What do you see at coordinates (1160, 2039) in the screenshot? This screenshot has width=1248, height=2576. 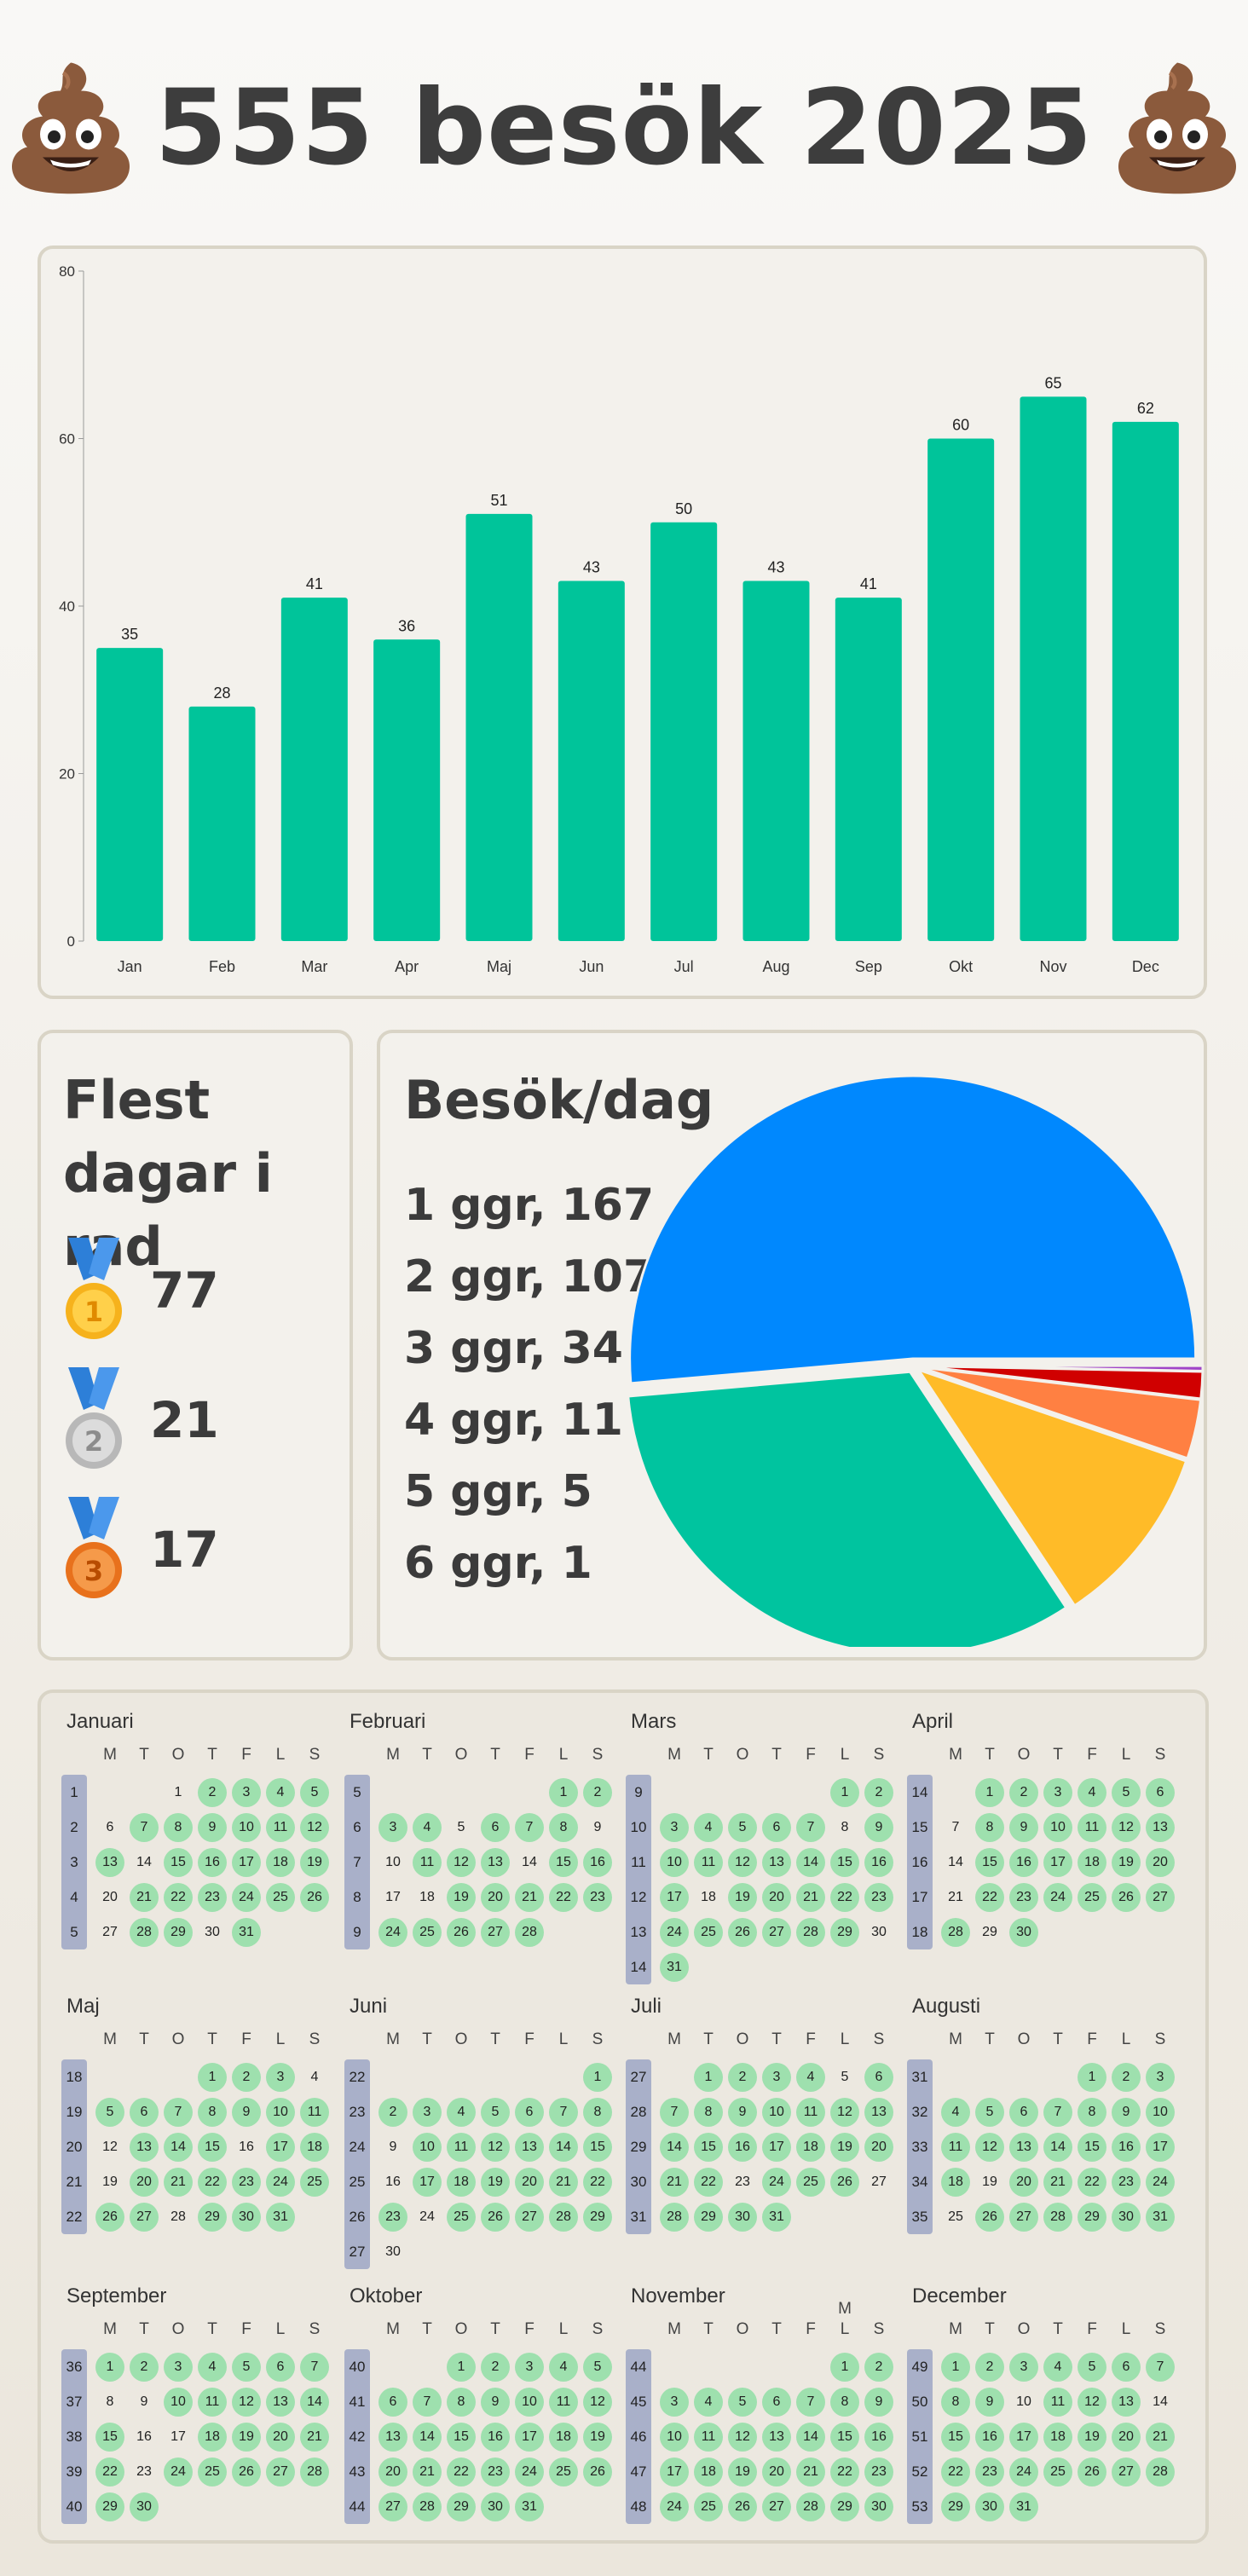 I see `weekday-label: S` at bounding box center [1160, 2039].